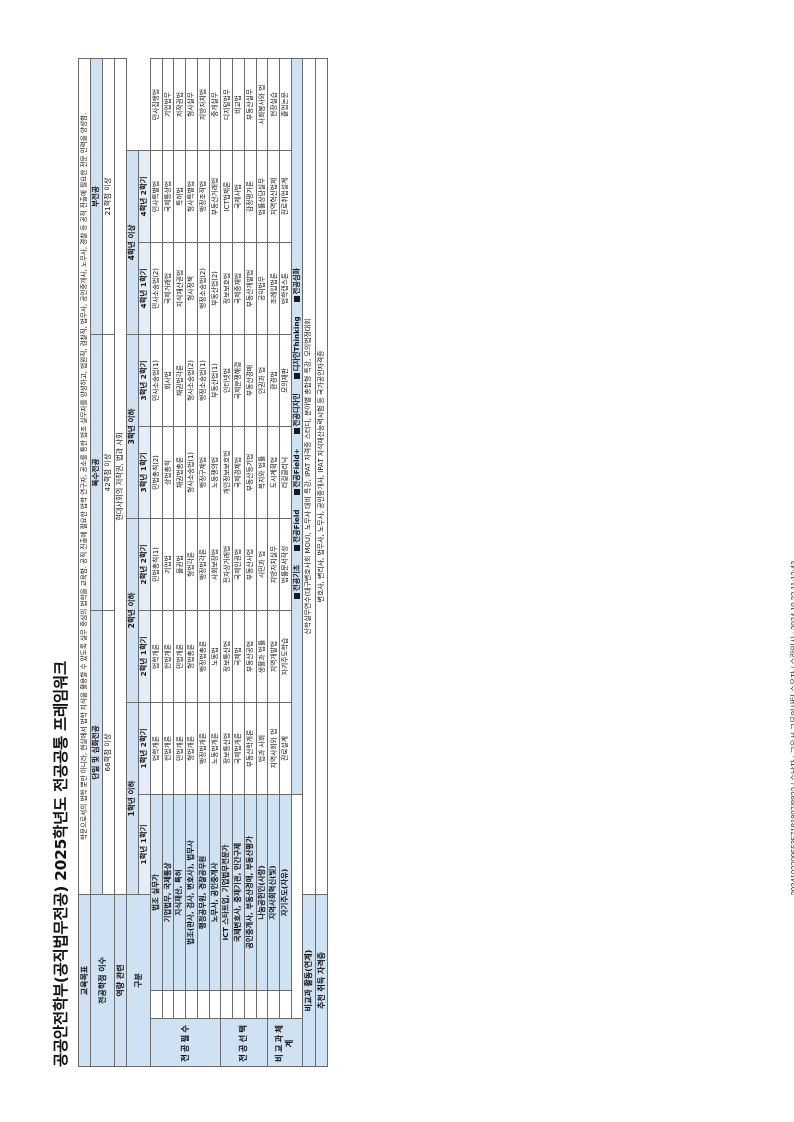  I want to click on course-cell: 개인정보보호법, so click(226, 472).